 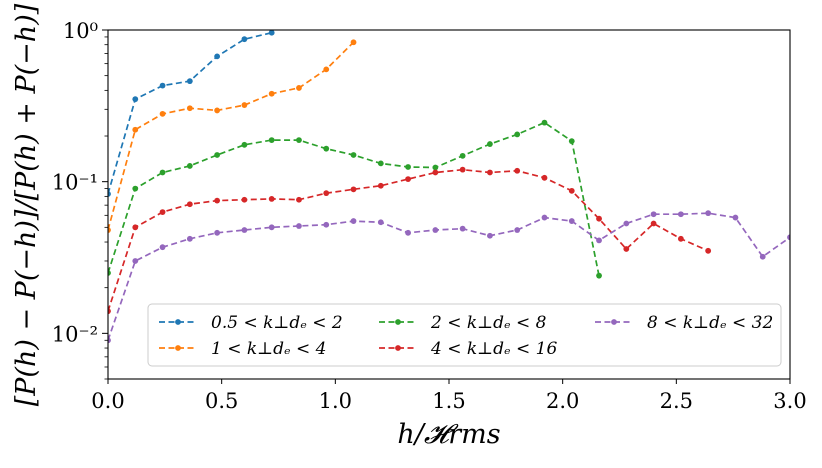 What do you see at coordinates (80, 31) in the screenshot?
I see `y-tick-label: 10⁰` at bounding box center [80, 31].